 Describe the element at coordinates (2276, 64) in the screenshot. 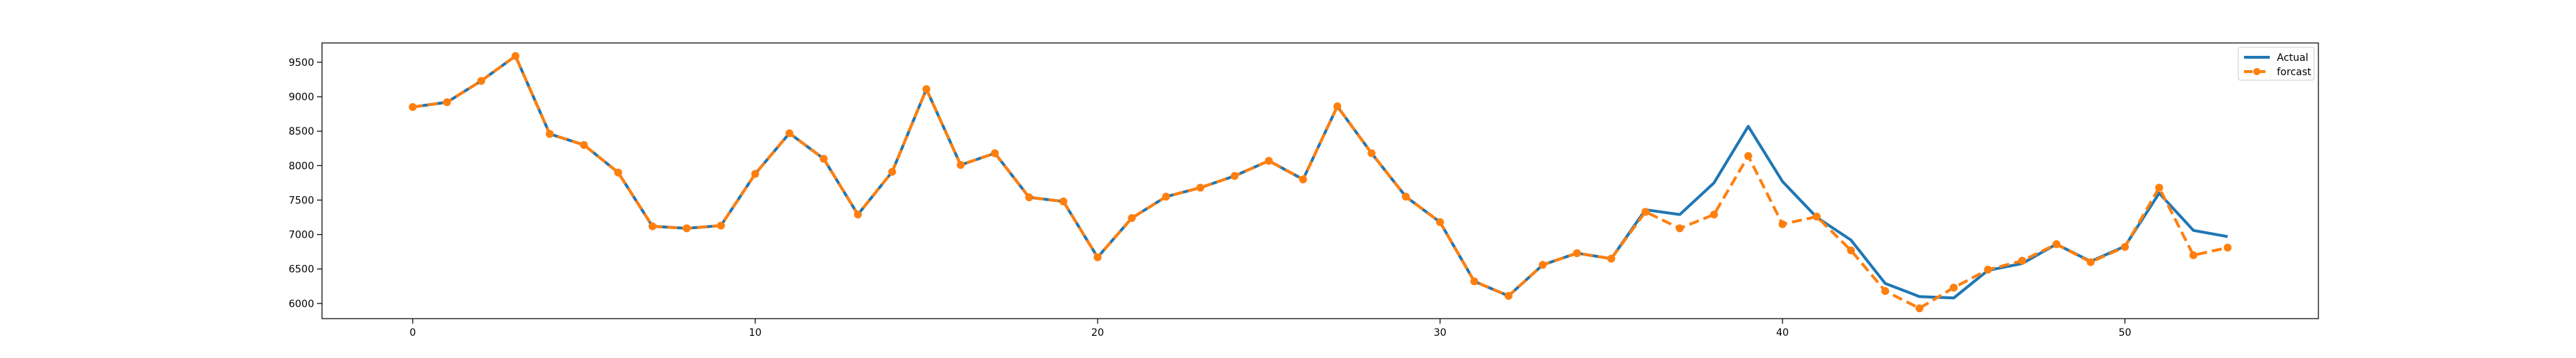

I see `legend: Actual forcast` at that location.